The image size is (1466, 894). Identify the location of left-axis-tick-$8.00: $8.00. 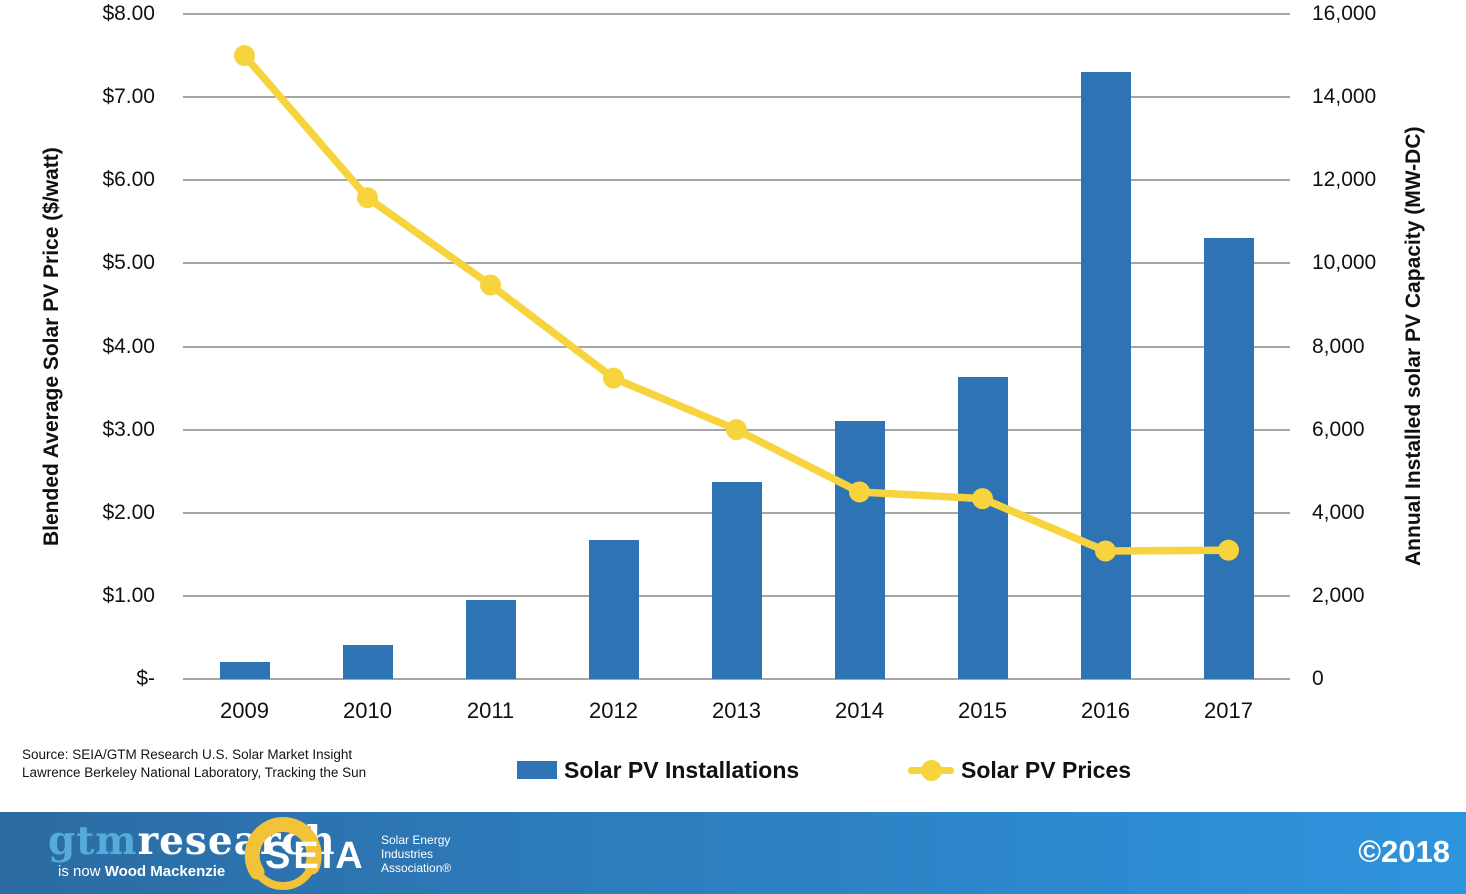
(128, 13).